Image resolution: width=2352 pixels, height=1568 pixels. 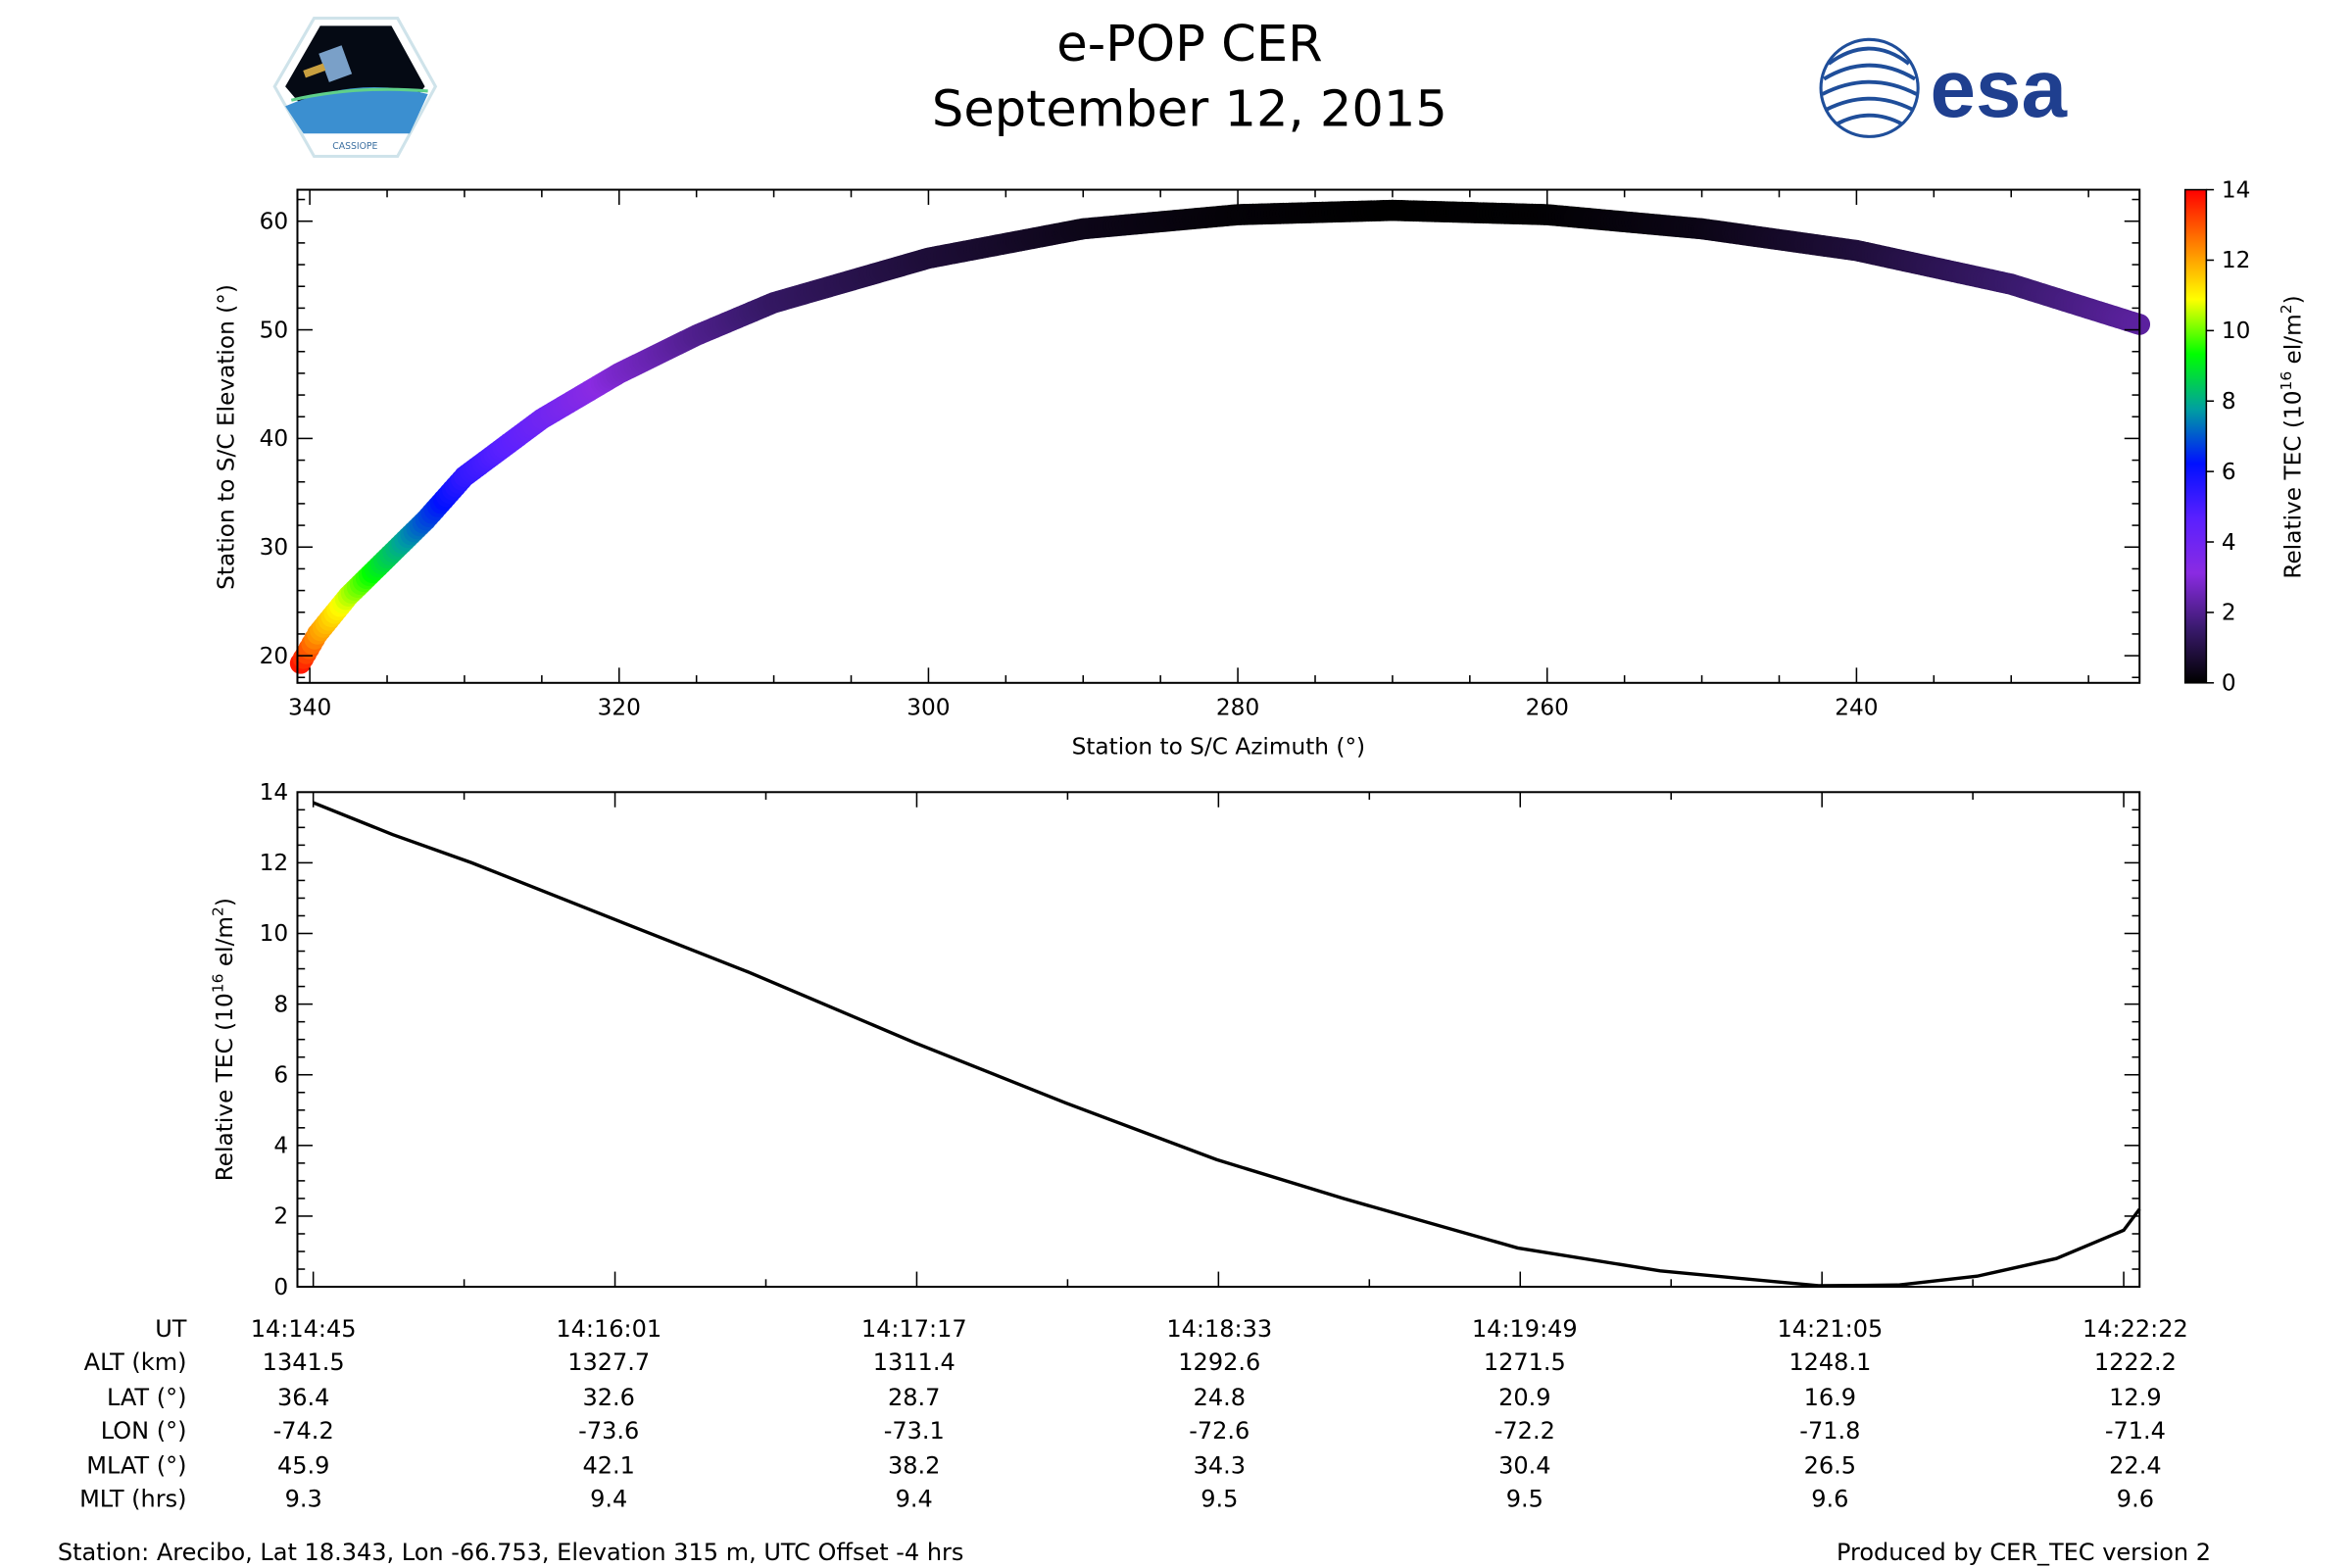 What do you see at coordinates (132, 1499) in the screenshot?
I see `table-row-label: MLT (hrs)` at bounding box center [132, 1499].